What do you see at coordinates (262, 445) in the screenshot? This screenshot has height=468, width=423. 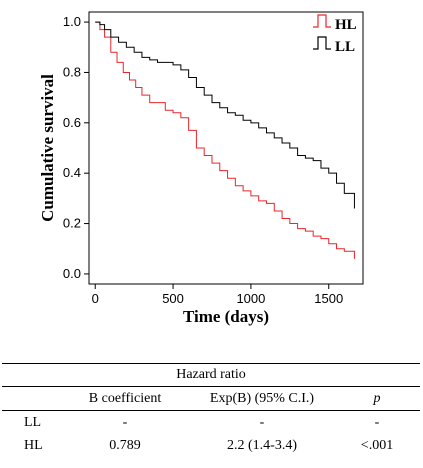 I see `cell-hl-exp-b: 2.2 (1.4-3.4)` at bounding box center [262, 445].